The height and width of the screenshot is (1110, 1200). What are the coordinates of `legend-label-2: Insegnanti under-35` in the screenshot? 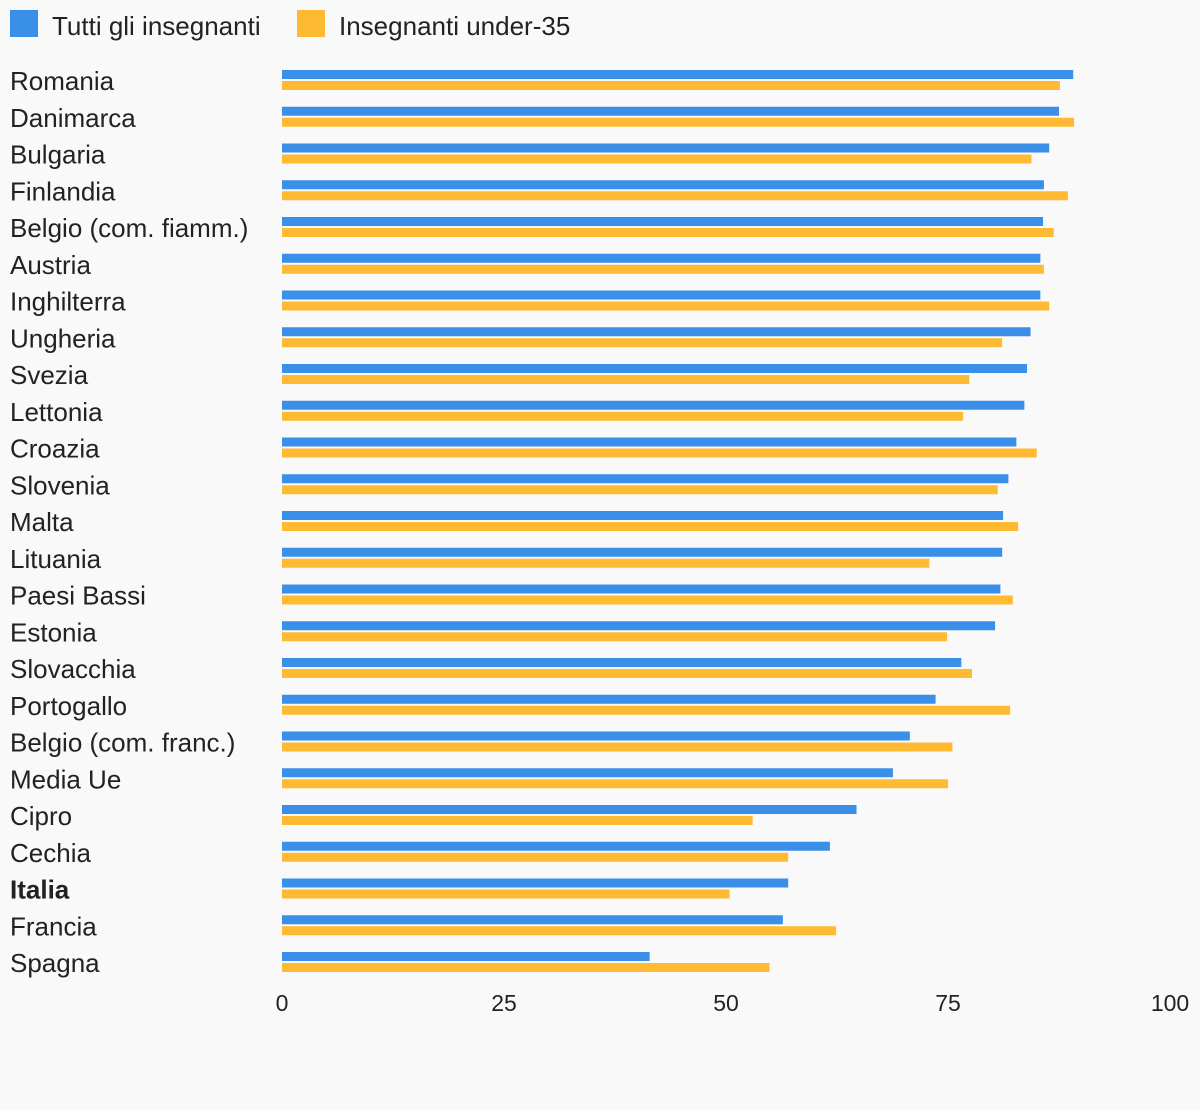 It's located at (454, 26).